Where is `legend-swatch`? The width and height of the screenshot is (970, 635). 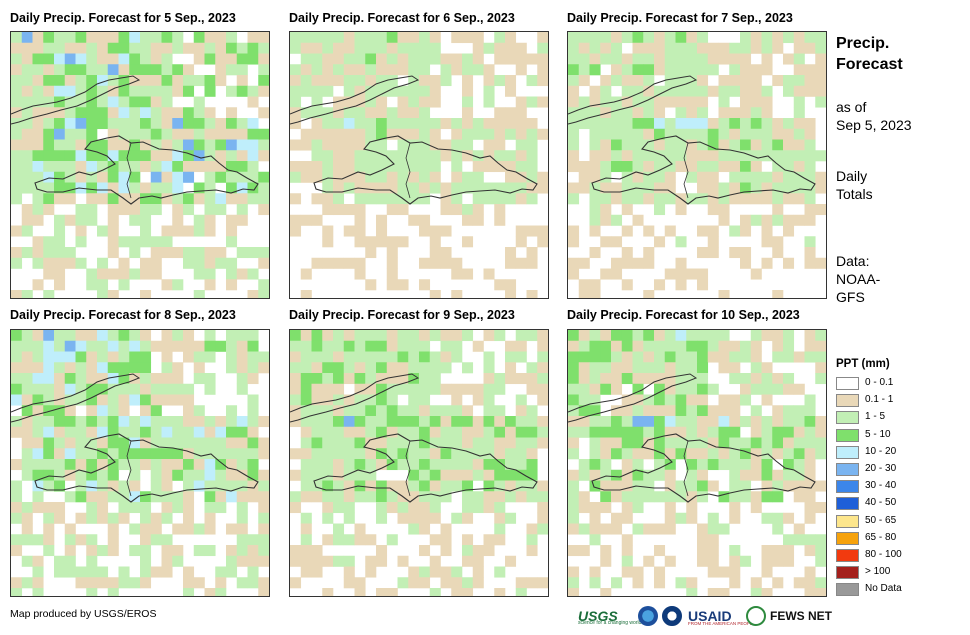
legend-swatch is located at coordinates (847, 590).